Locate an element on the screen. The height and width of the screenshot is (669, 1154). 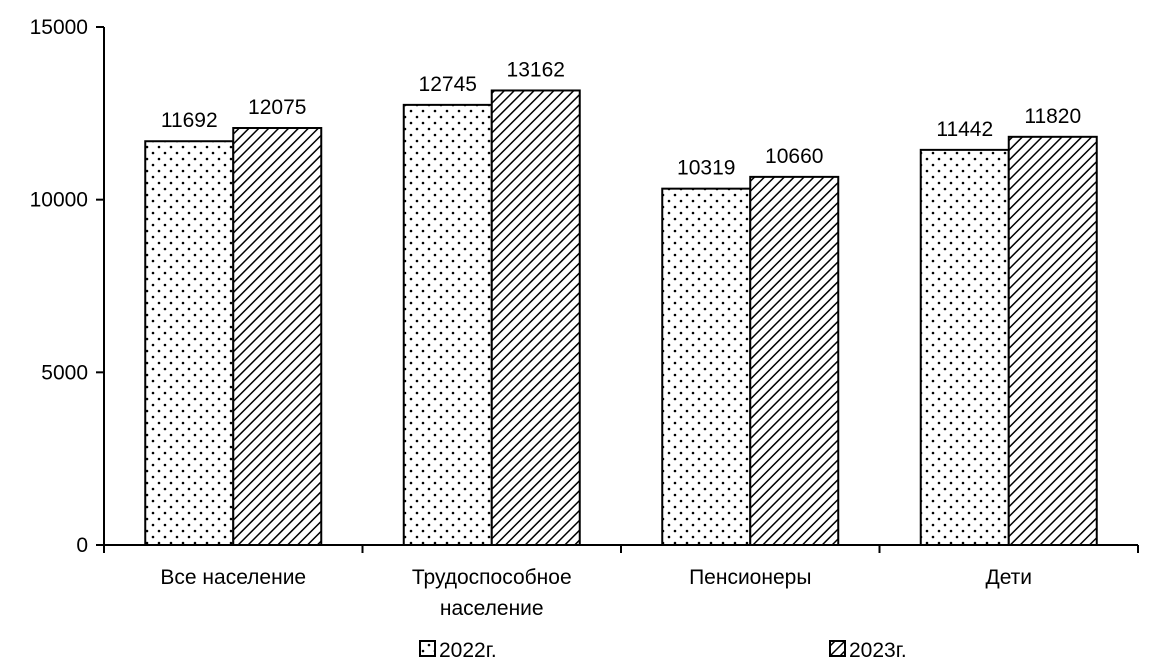
y-tick-label-0: 0 is located at coordinates (82, 545).